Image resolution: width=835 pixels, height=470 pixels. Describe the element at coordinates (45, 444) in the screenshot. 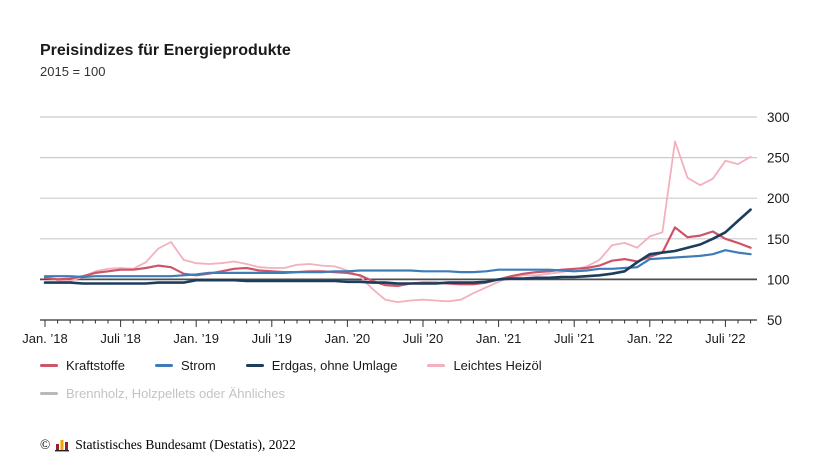

I see `copyright-symbol: ©` at that location.